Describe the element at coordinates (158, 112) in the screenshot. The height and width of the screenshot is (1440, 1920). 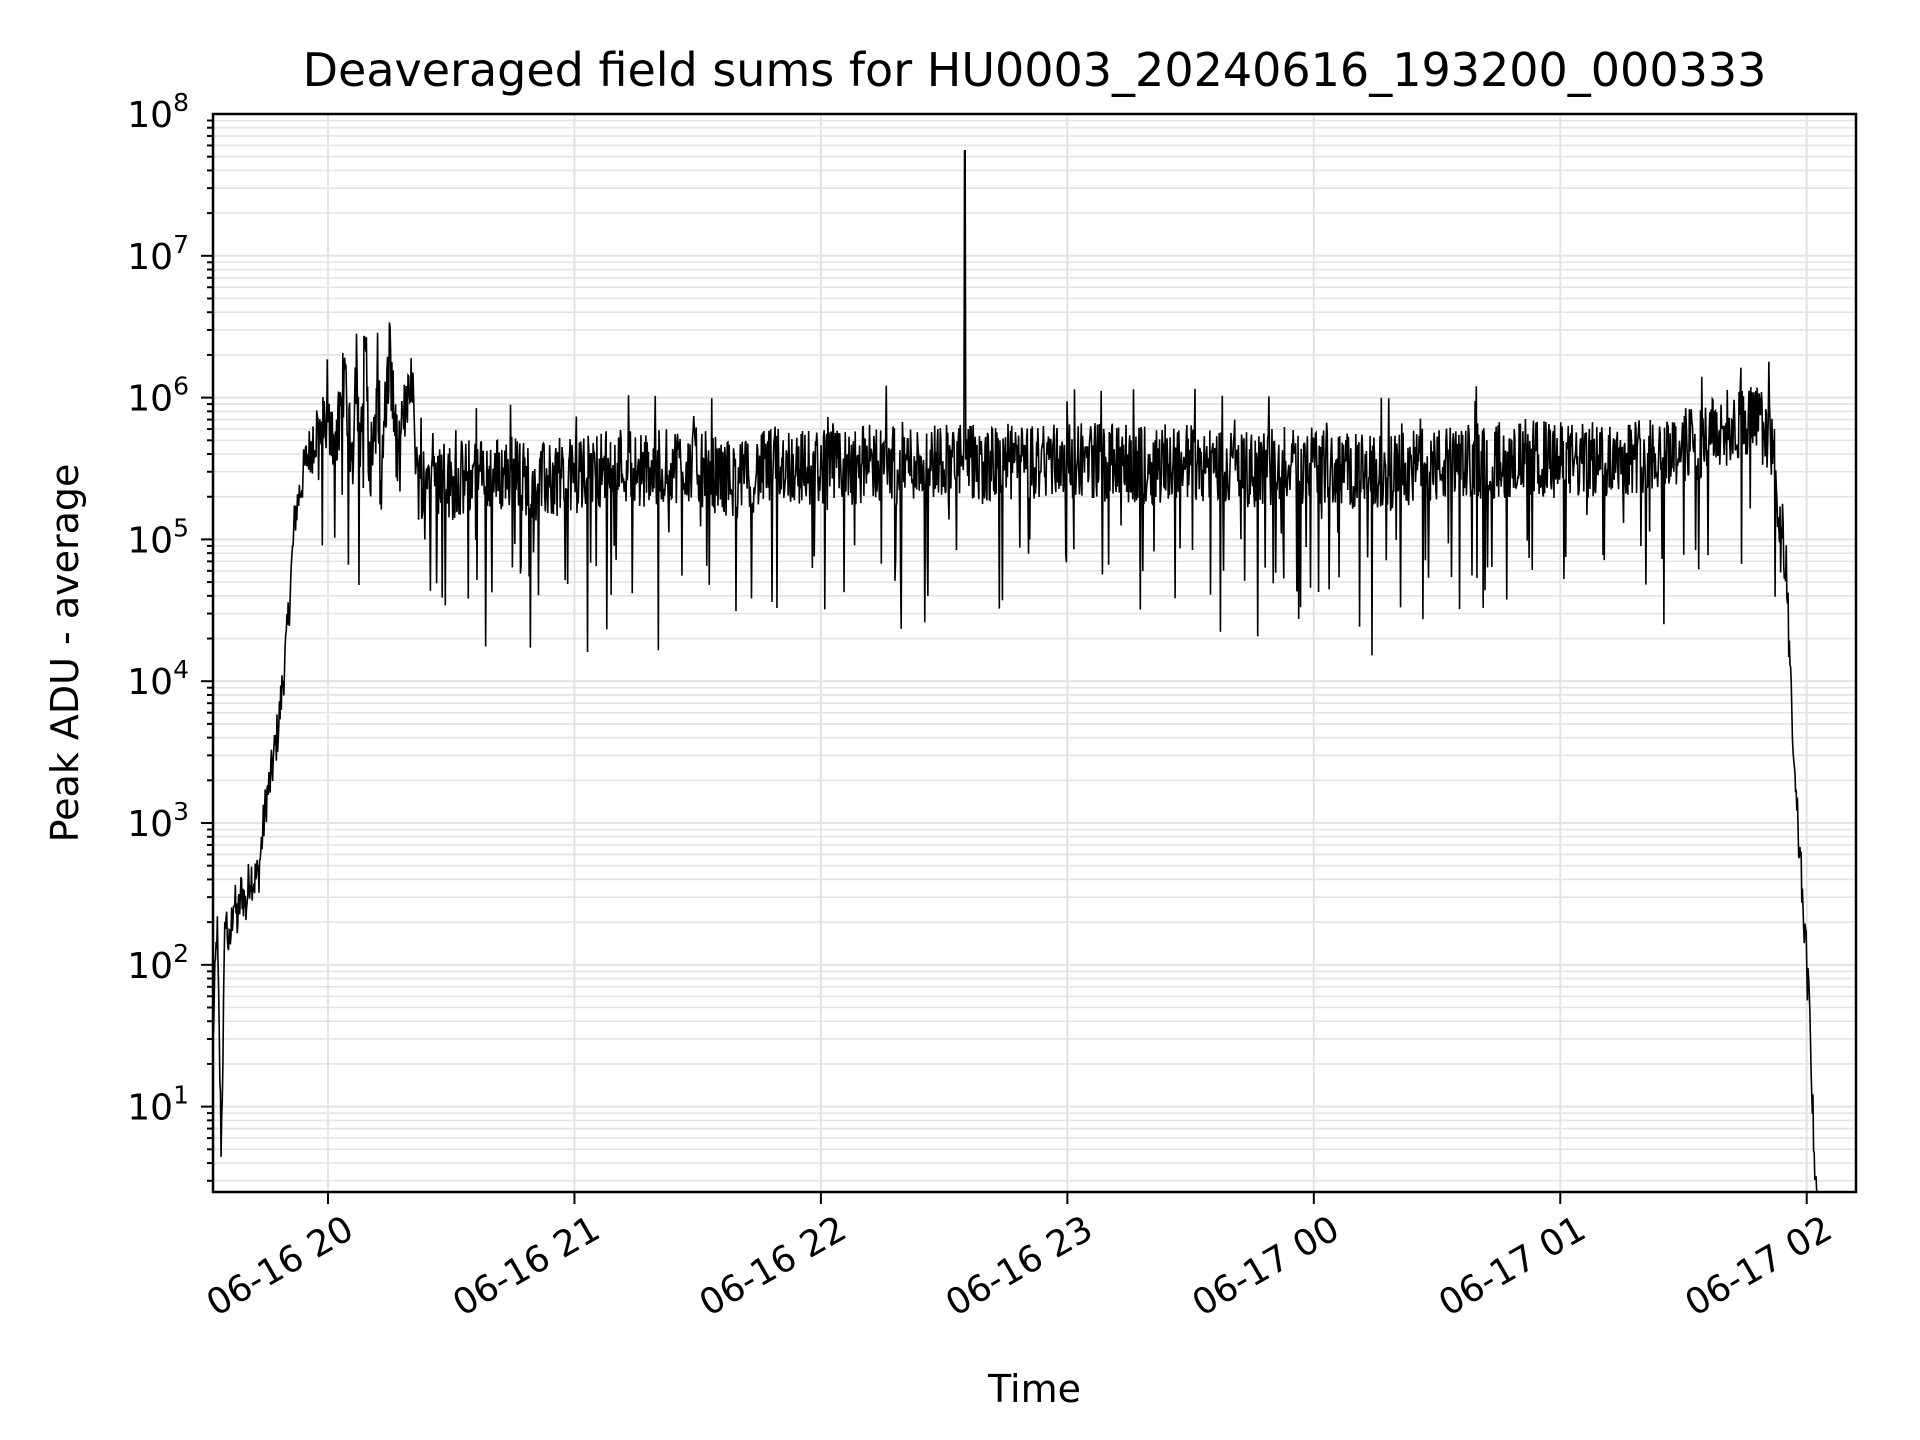
I see `y-tick-label: 10⁸` at that location.